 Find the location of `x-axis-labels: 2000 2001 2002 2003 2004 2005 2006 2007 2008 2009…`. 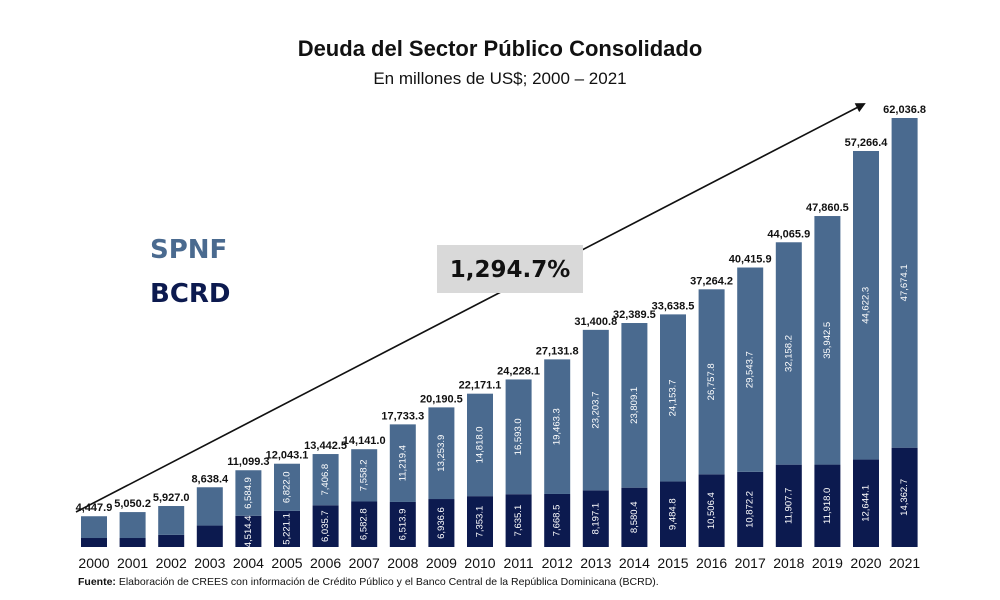

x-axis-labels: 2000 2001 2002 2003 2004 2005 2006 2007 2008 2009… is located at coordinates (499, 563).